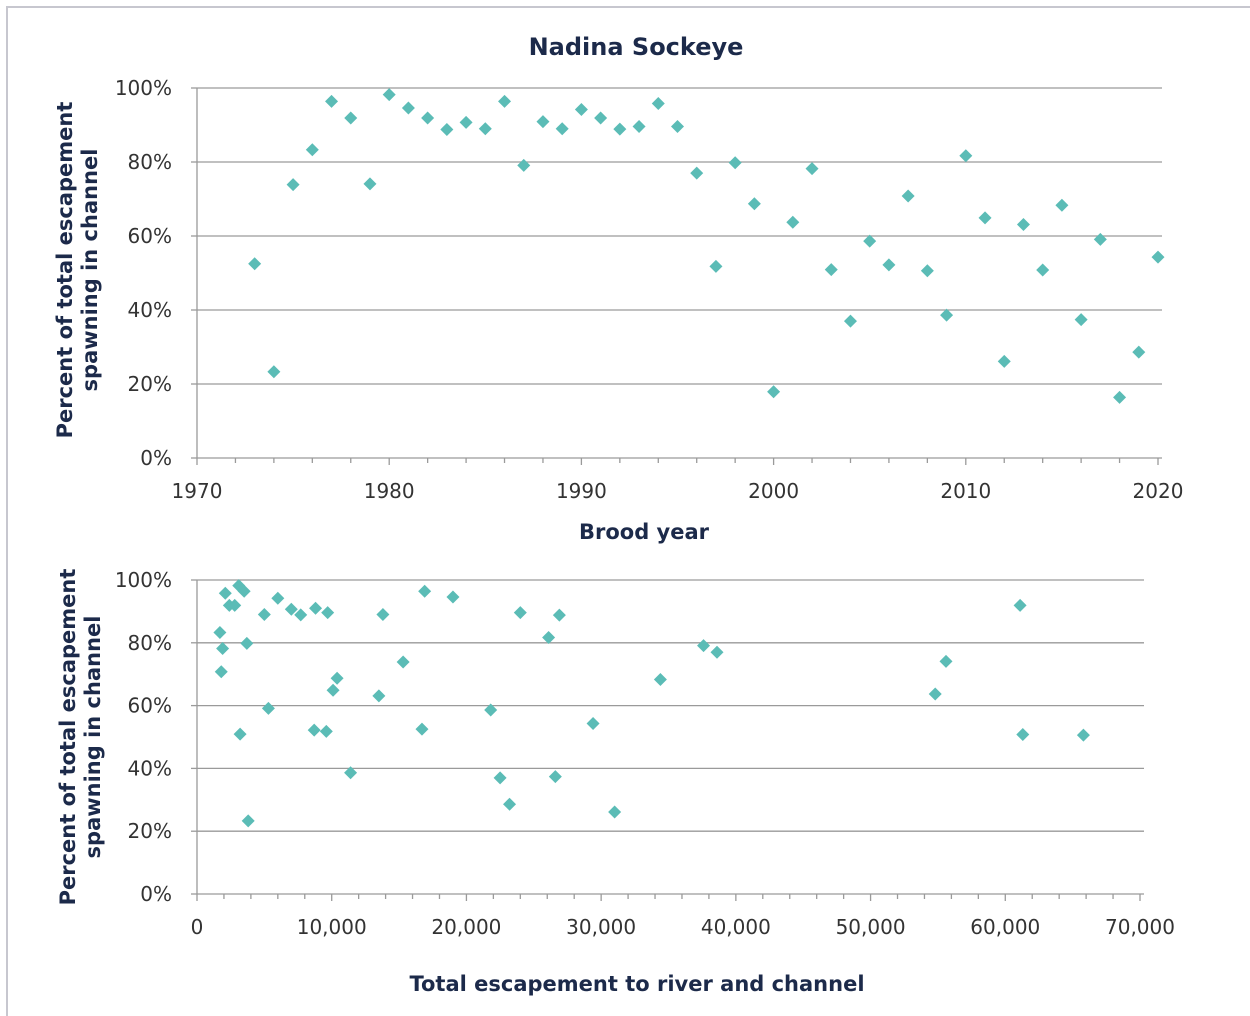 The image size is (1250, 1016). I want to click on bottom-x-tick-label: 30,000, so click(601, 927).